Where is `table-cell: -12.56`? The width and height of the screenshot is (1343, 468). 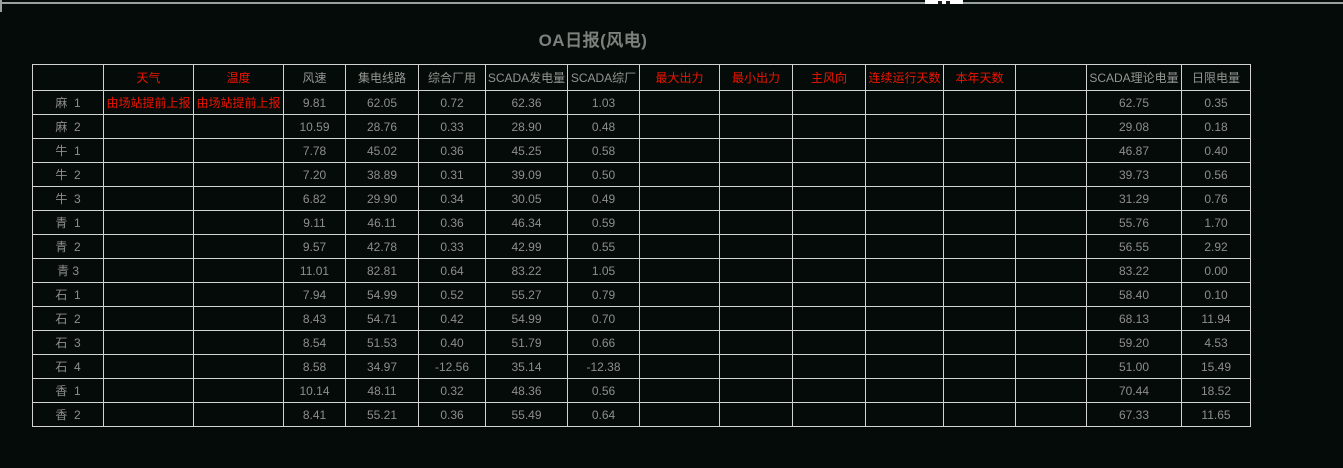
table-cell: -12.56 is located at coordinates (452, 366).